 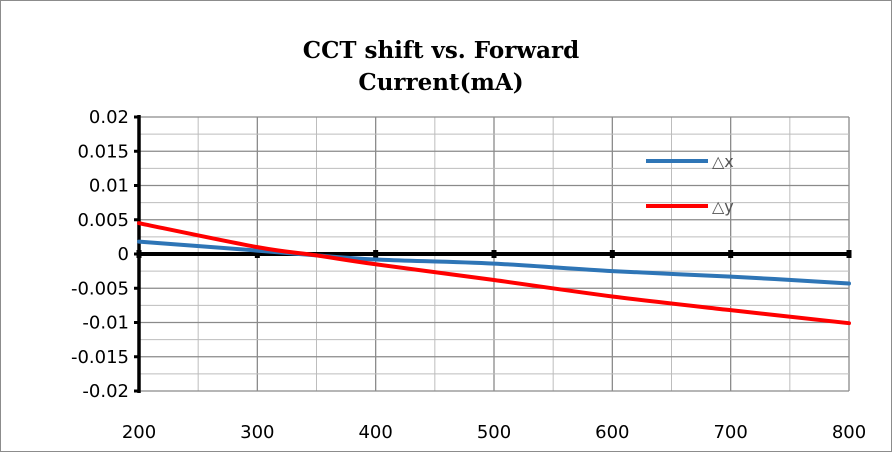 What do you see at coordinates (105, 391) in the screenshot?
I see `y-tick-label: -0.02` at bounding box center [105, 391].